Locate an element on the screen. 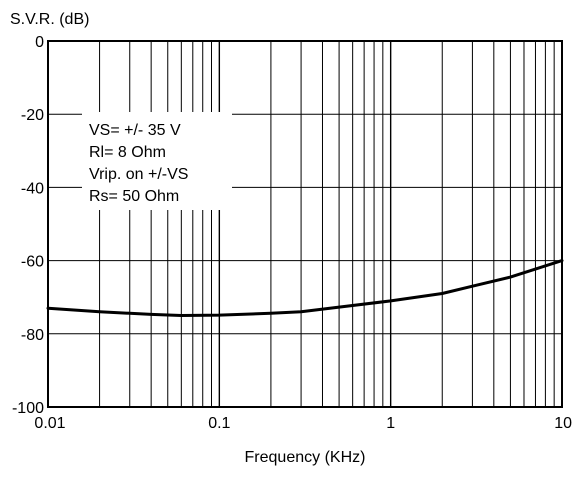  x-tick-label: 0.01 is located at coordinates (49, 423).